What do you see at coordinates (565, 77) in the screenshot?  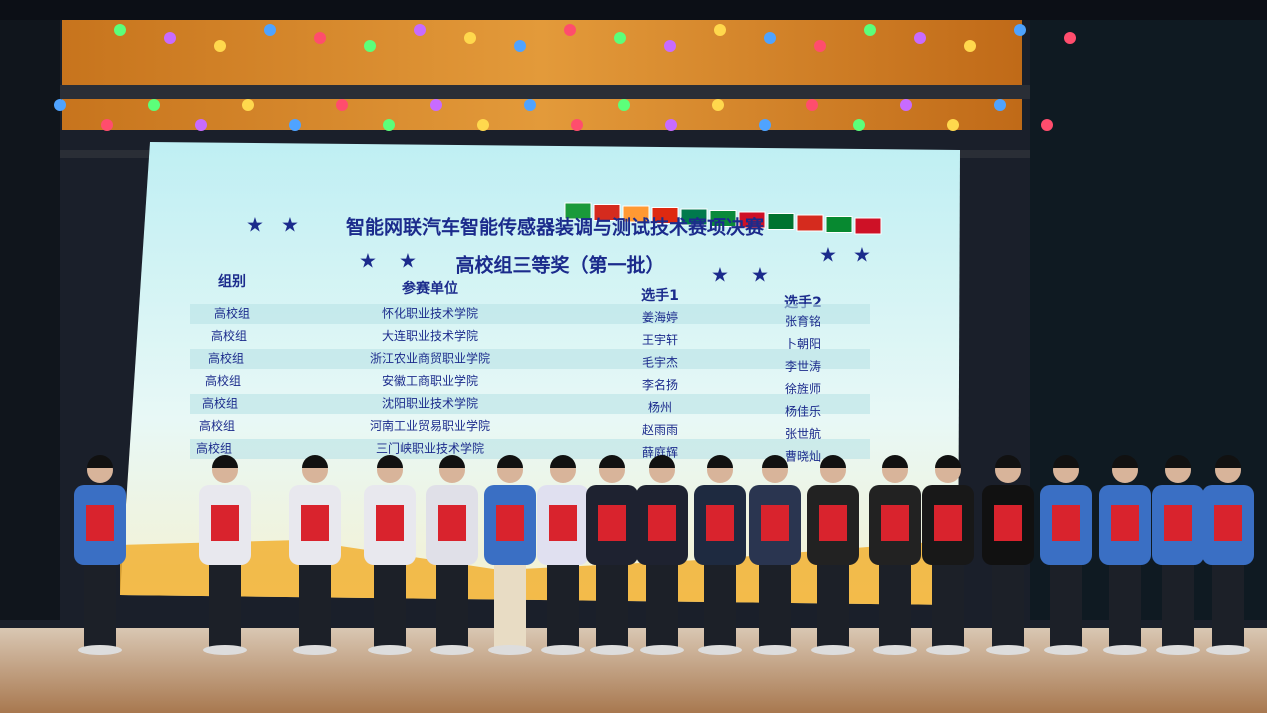 I see `stage-lights` at bounding box center [565, 77].